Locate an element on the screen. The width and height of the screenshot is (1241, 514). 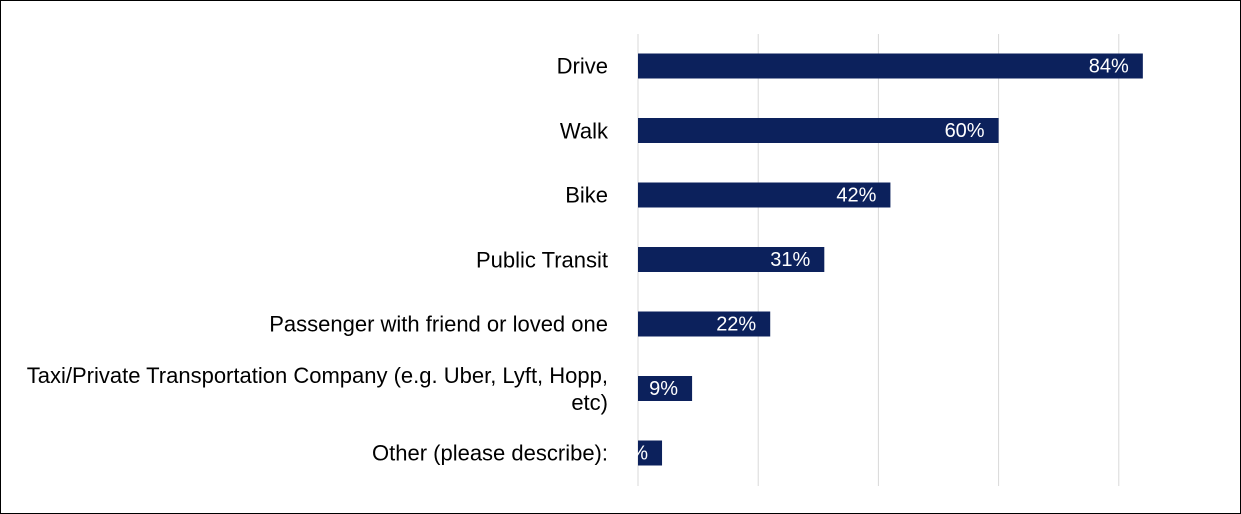
category-label: Drive is located at coordinates (582, 66).